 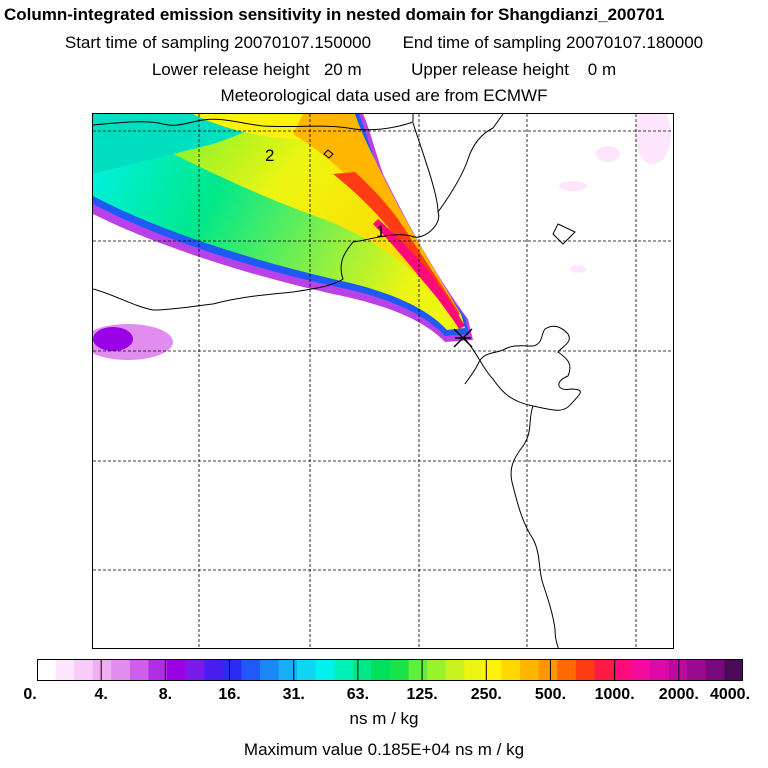 I want to click on maximum-value-label: Maximum value 0.185E+04 ns m / kg, so click(x=384, y=749).